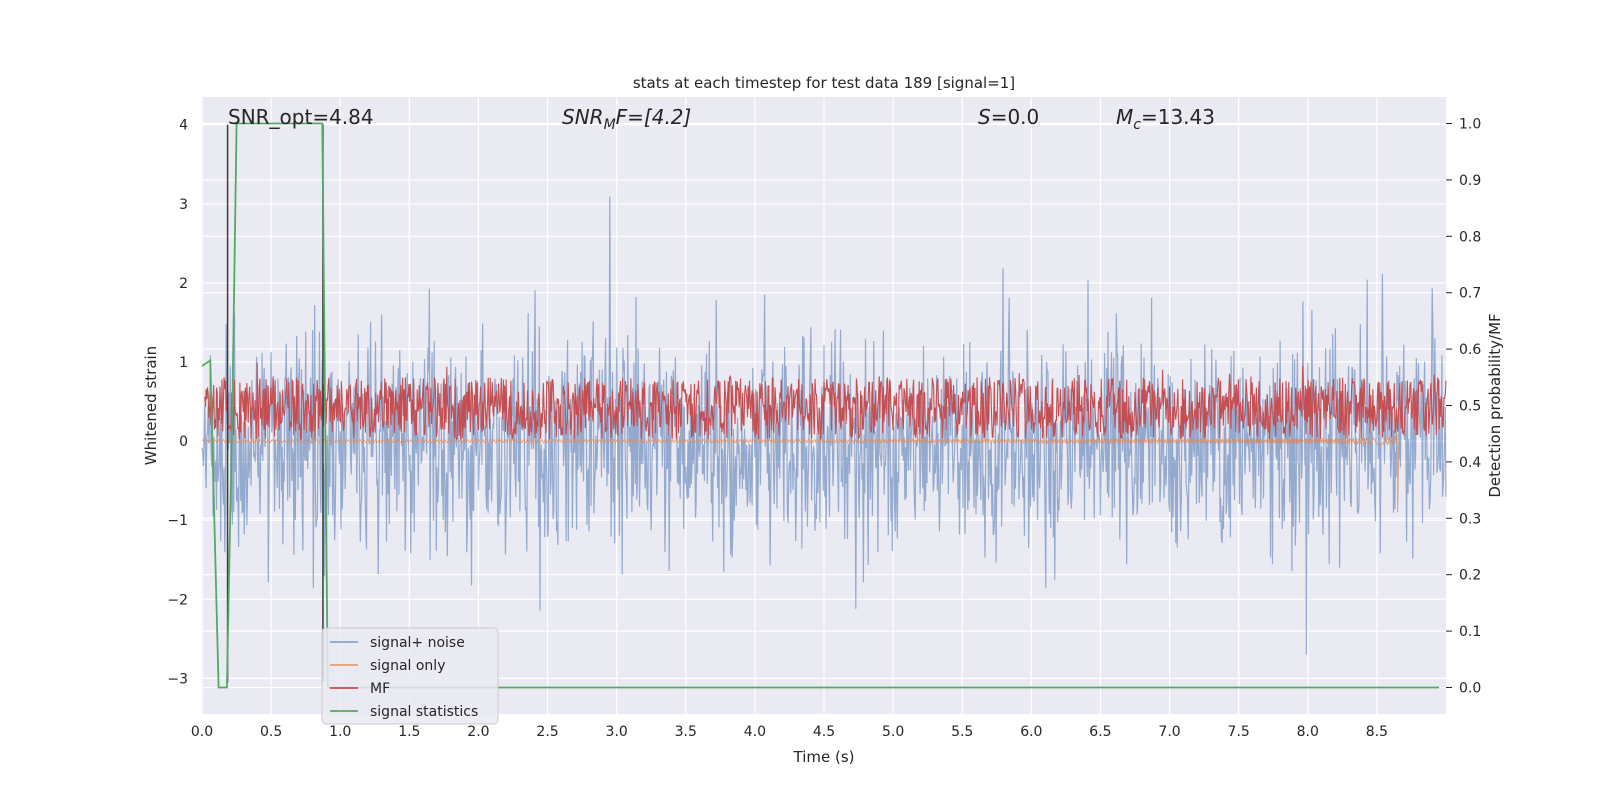 Image resolution: width=1600 pixels, height=800 pixels. I want to click on snr-mf-sub: M, so click(610, 125).